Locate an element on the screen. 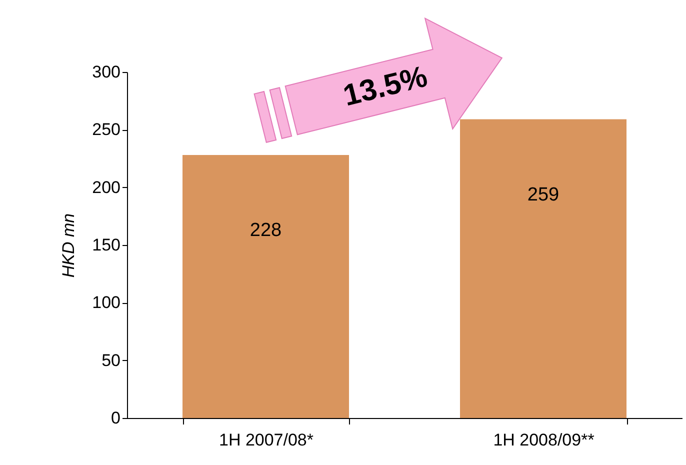 The width and height of the screenshot is (686, 465). y-tick-label: 150 is located at coordinates (106, 245).